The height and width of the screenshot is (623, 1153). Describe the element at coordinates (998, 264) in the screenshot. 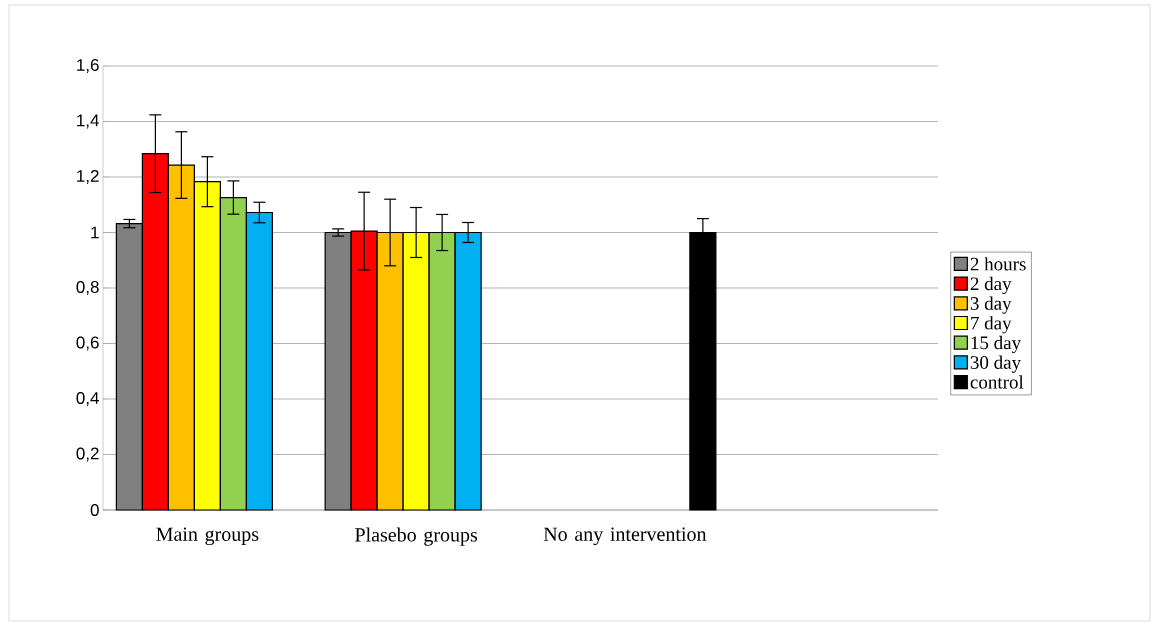

I see `legend-label: 2 hours` at that location.